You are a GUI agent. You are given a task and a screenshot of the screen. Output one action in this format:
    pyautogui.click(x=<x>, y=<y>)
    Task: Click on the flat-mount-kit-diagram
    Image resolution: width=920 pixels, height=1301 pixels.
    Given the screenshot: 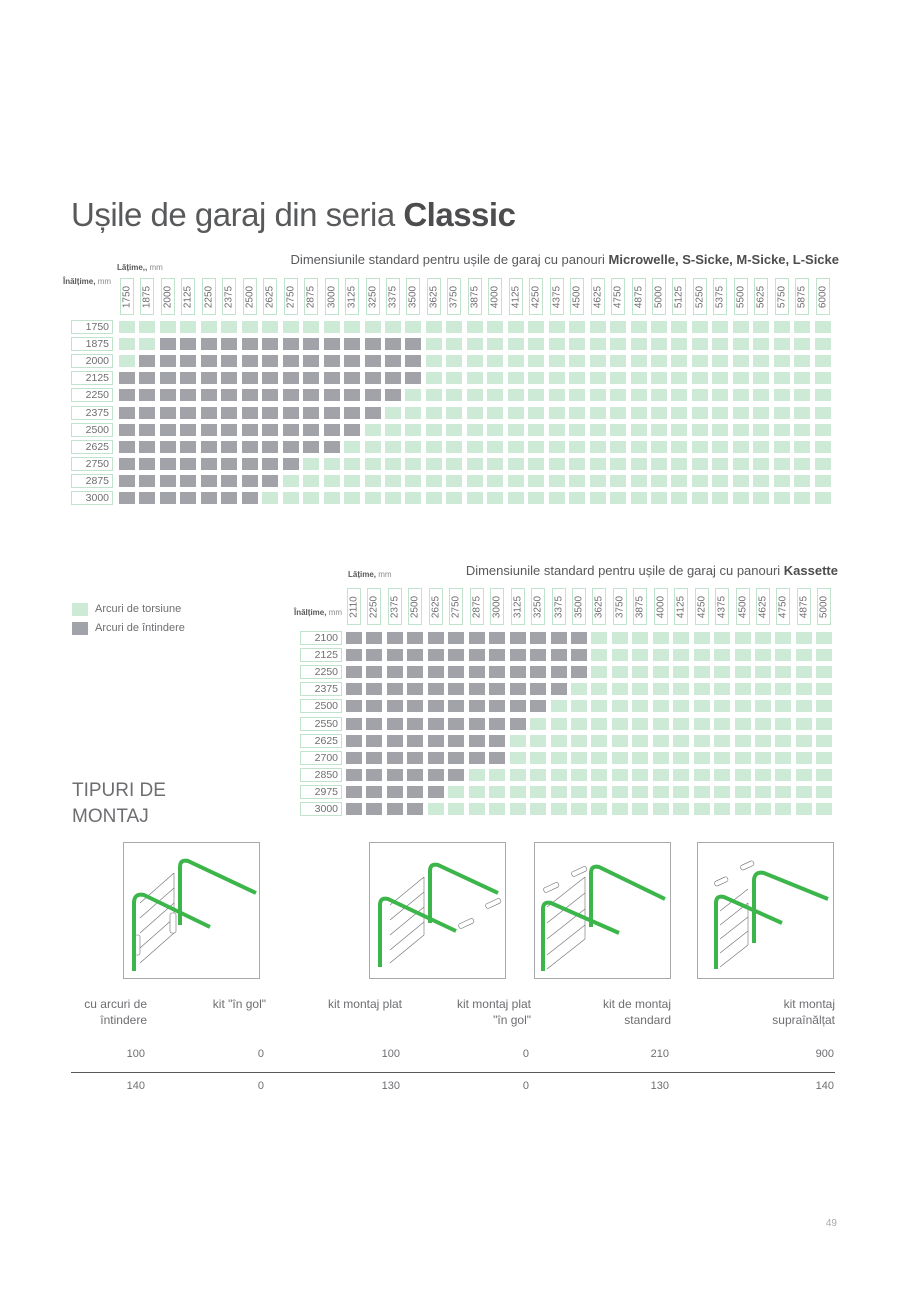 What is the action you would take?
    pyautogui.click(x=437, y=910)
    